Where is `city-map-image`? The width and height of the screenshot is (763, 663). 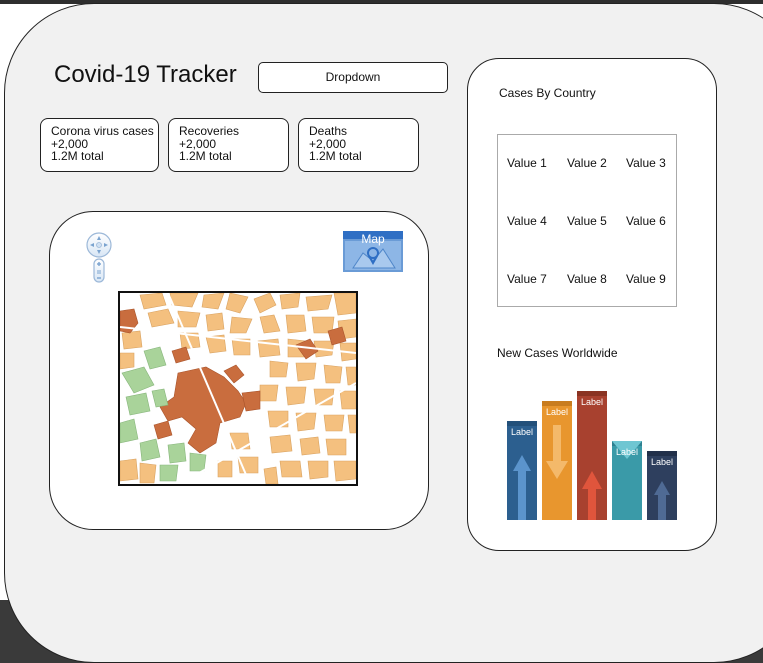
city-map-image is located at coordinates (238, 388).